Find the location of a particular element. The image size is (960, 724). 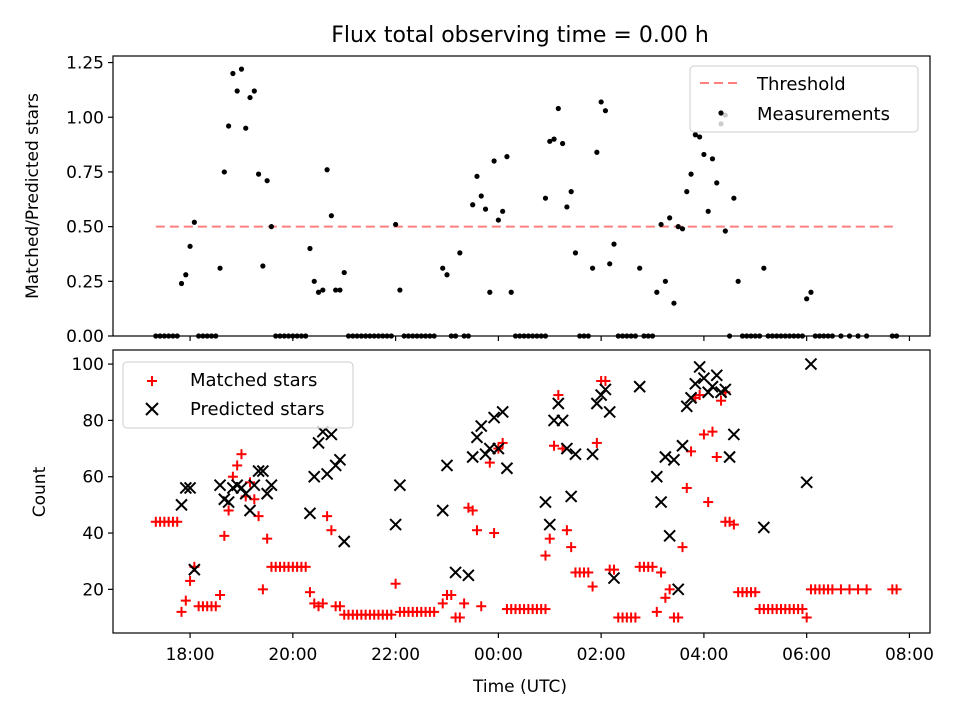

x-tick-label: 18:00 is located at coordinates (190, 655).